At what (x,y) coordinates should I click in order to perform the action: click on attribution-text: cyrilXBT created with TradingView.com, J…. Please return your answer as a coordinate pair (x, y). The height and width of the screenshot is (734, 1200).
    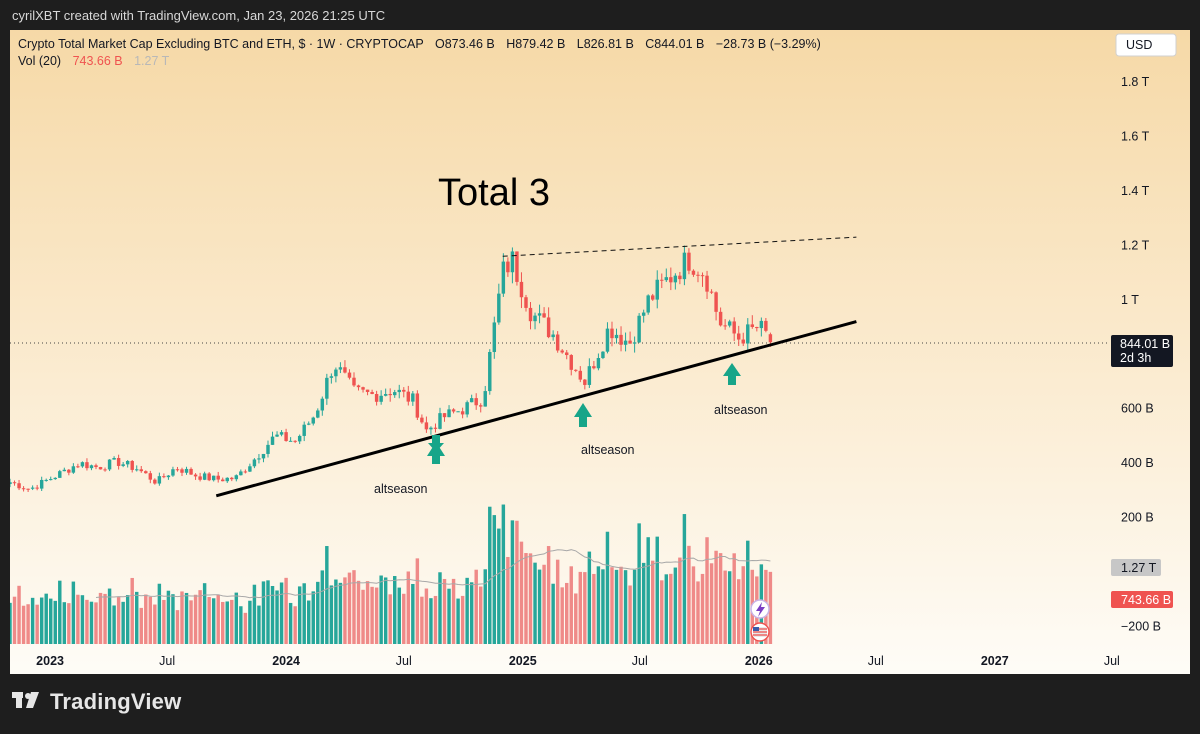
    Looking at the image, I should click on (199, 15).